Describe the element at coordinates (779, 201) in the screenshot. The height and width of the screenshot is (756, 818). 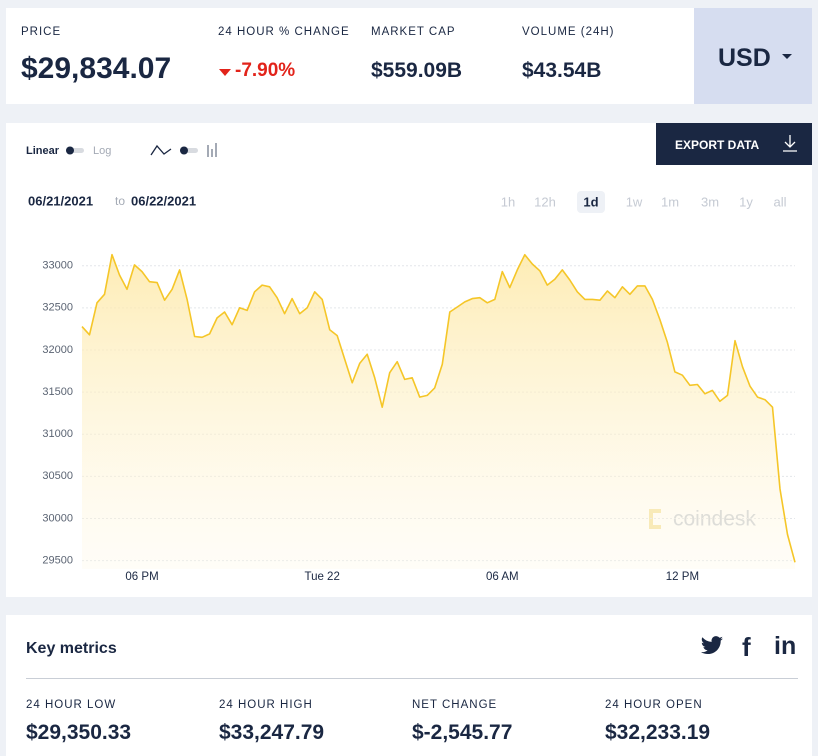
I see `range-button: all` at that location.